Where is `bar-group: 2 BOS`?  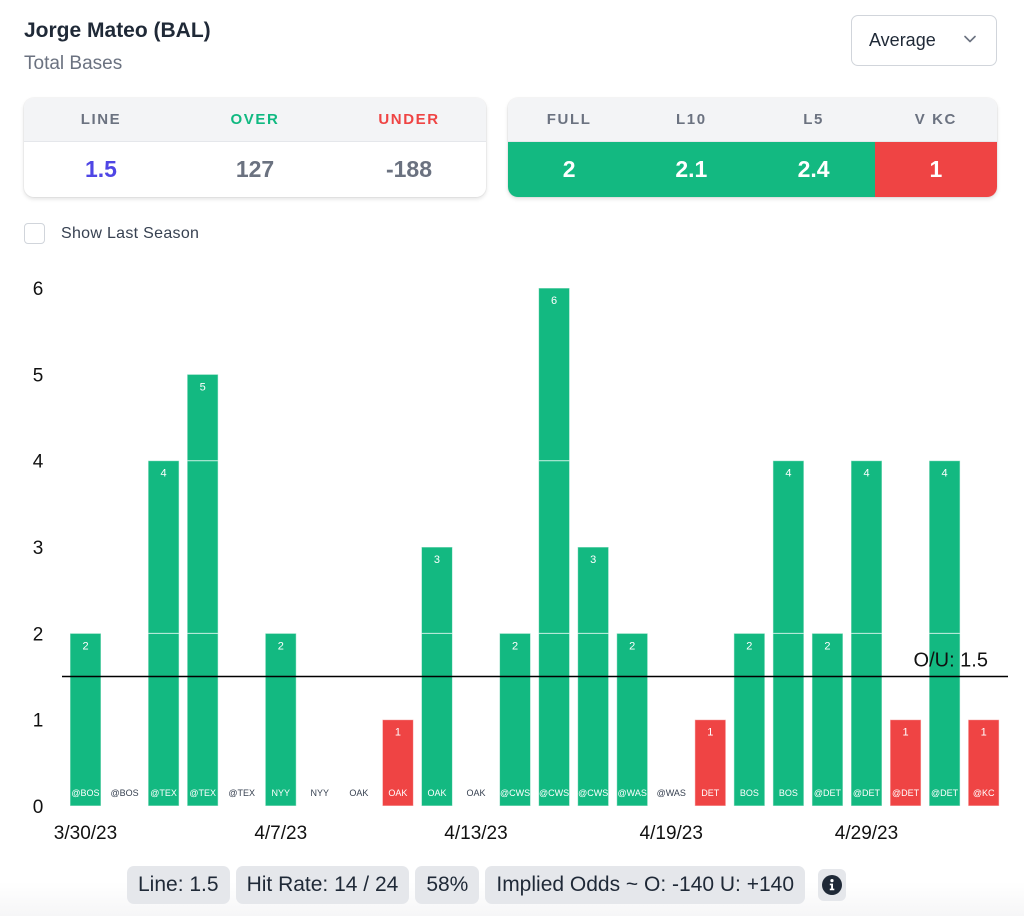 bar-group: 2 BOS is located at coordinates (749, 719).